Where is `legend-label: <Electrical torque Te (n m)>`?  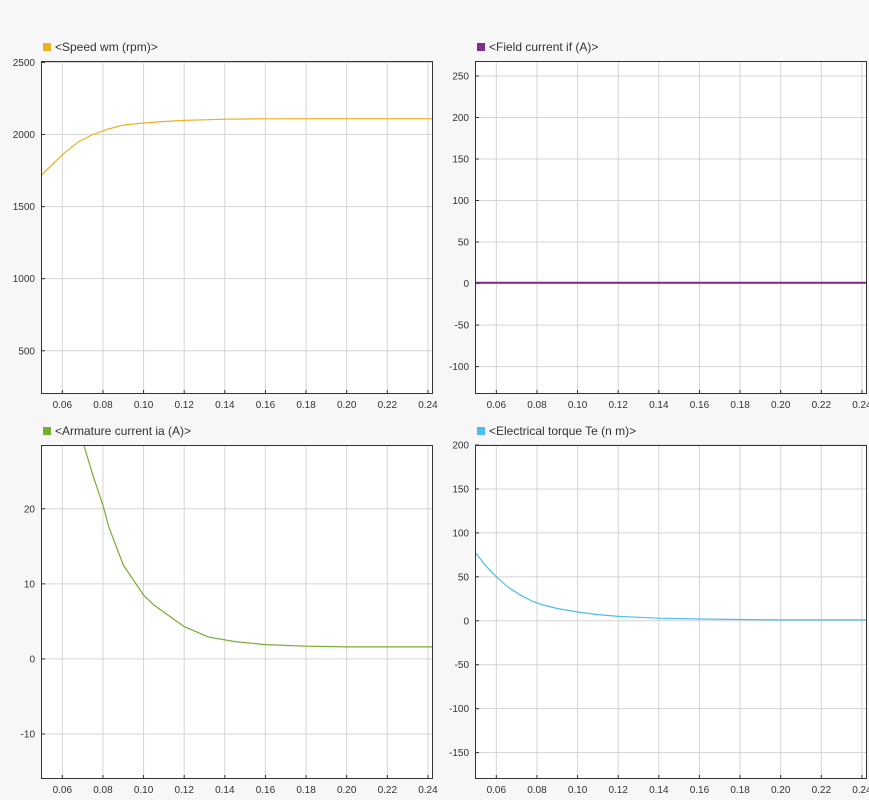 legend-label: <Electrical torque Te (n m)> is located at coordinates (562, 431).